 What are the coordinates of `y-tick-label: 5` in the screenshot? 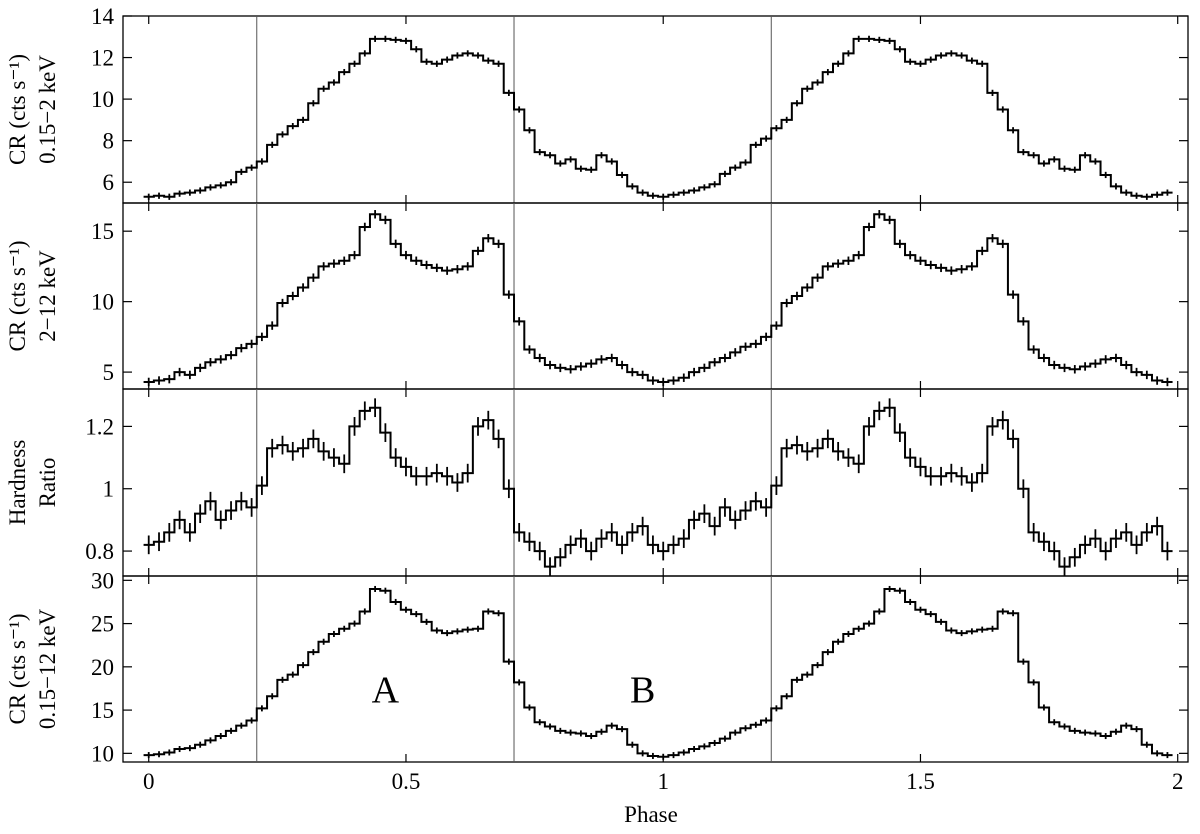 It's located at (109, 372).